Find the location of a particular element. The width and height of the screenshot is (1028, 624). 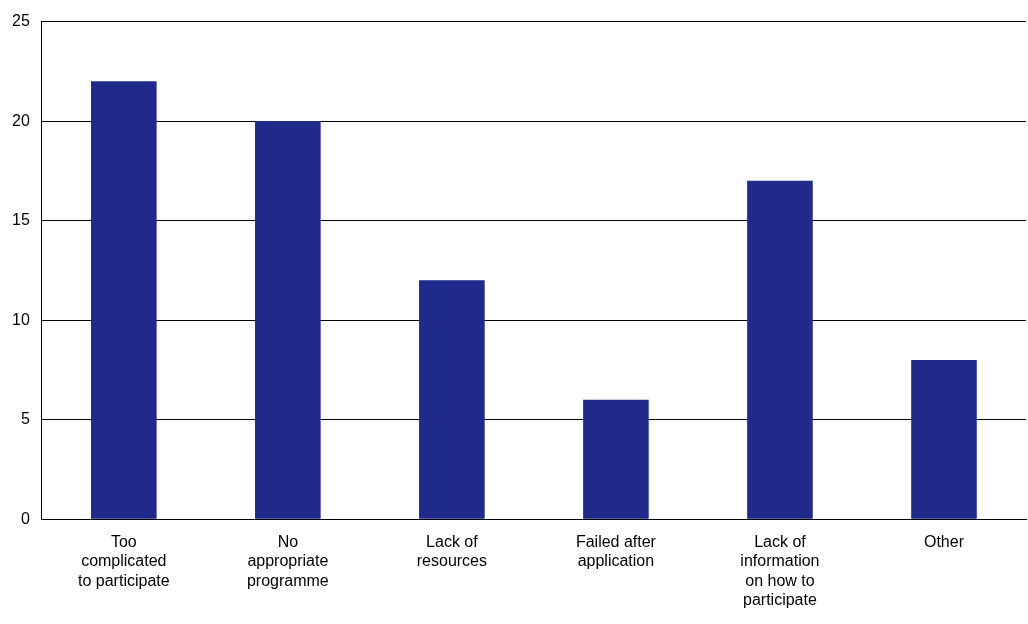

x-tick-label: Lack of resources is located at coordinates (452, 551).